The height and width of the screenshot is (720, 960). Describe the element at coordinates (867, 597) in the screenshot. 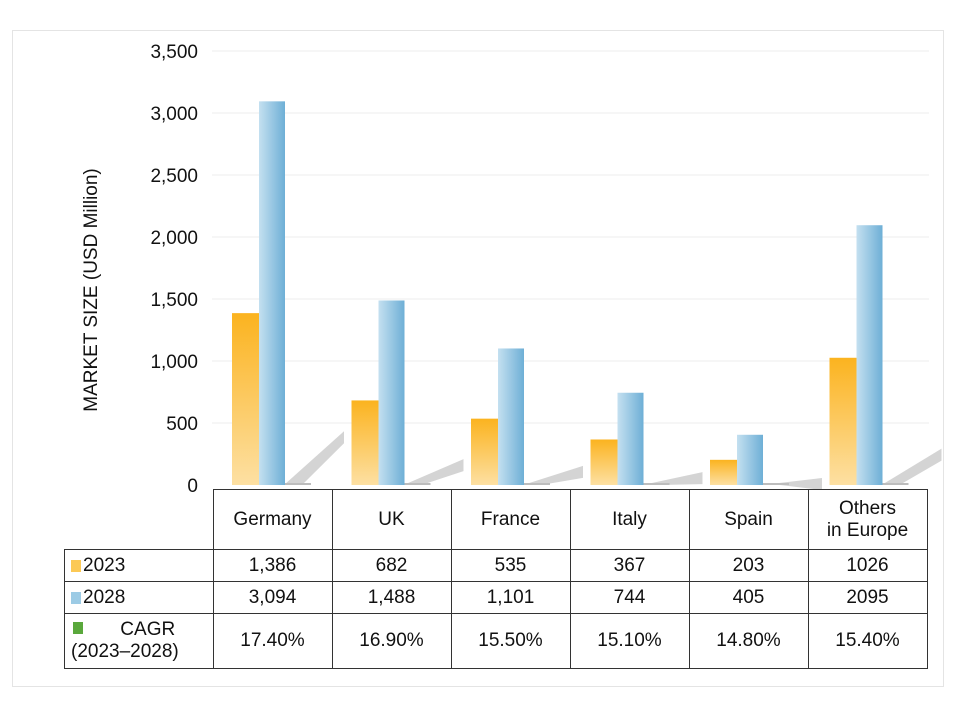

I see `data-label: 2095` at that location.